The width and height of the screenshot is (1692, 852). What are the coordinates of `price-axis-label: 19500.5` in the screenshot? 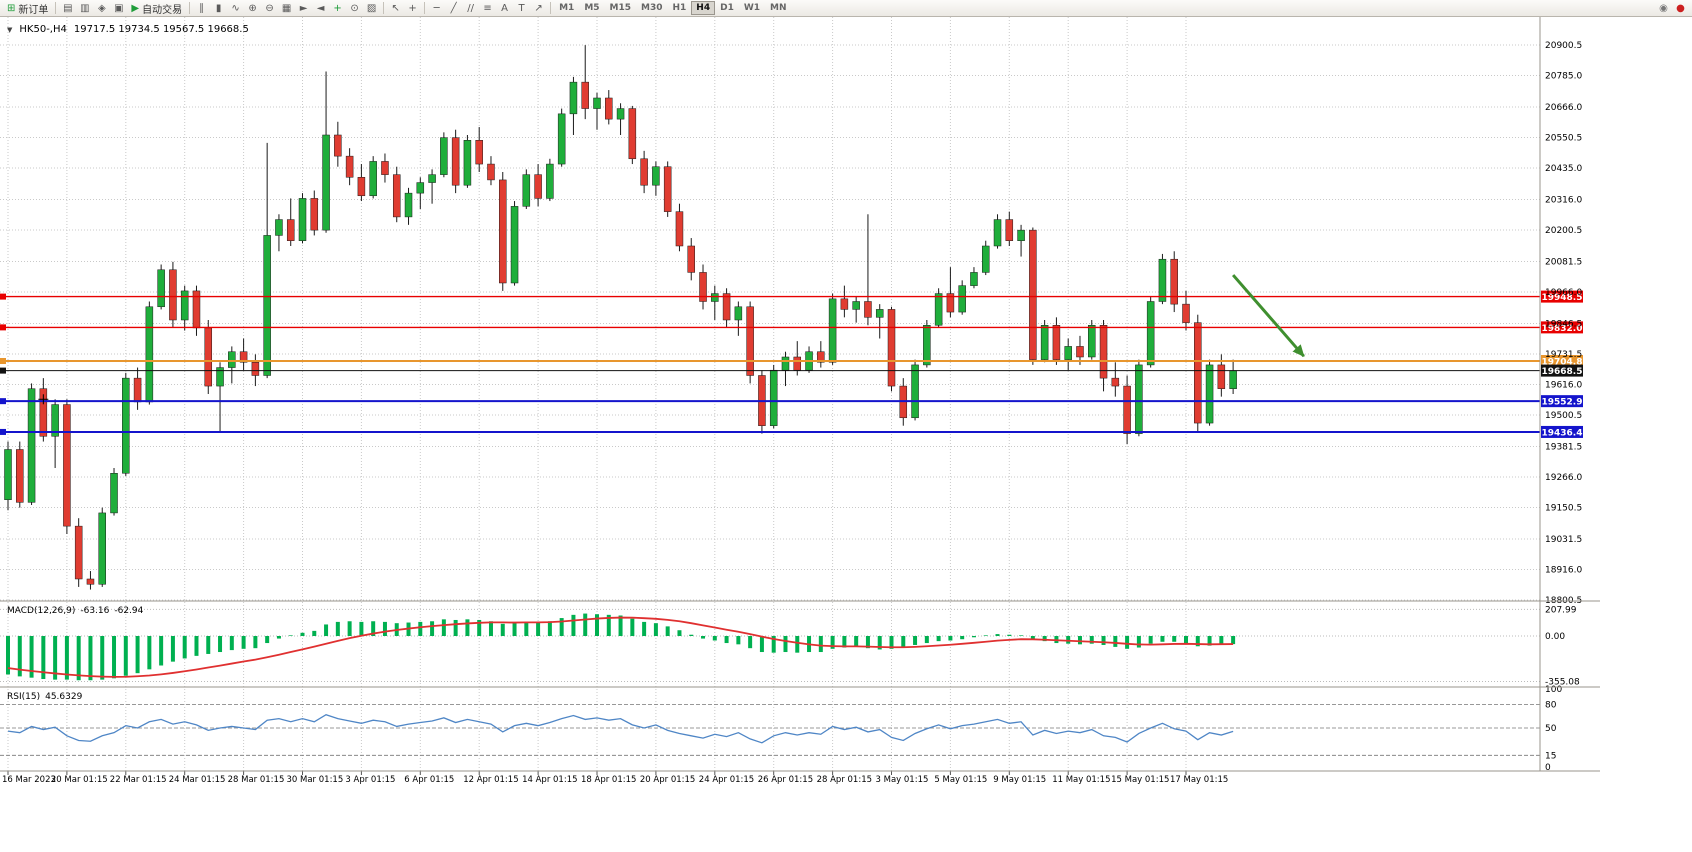 It's located at (1563, 416).